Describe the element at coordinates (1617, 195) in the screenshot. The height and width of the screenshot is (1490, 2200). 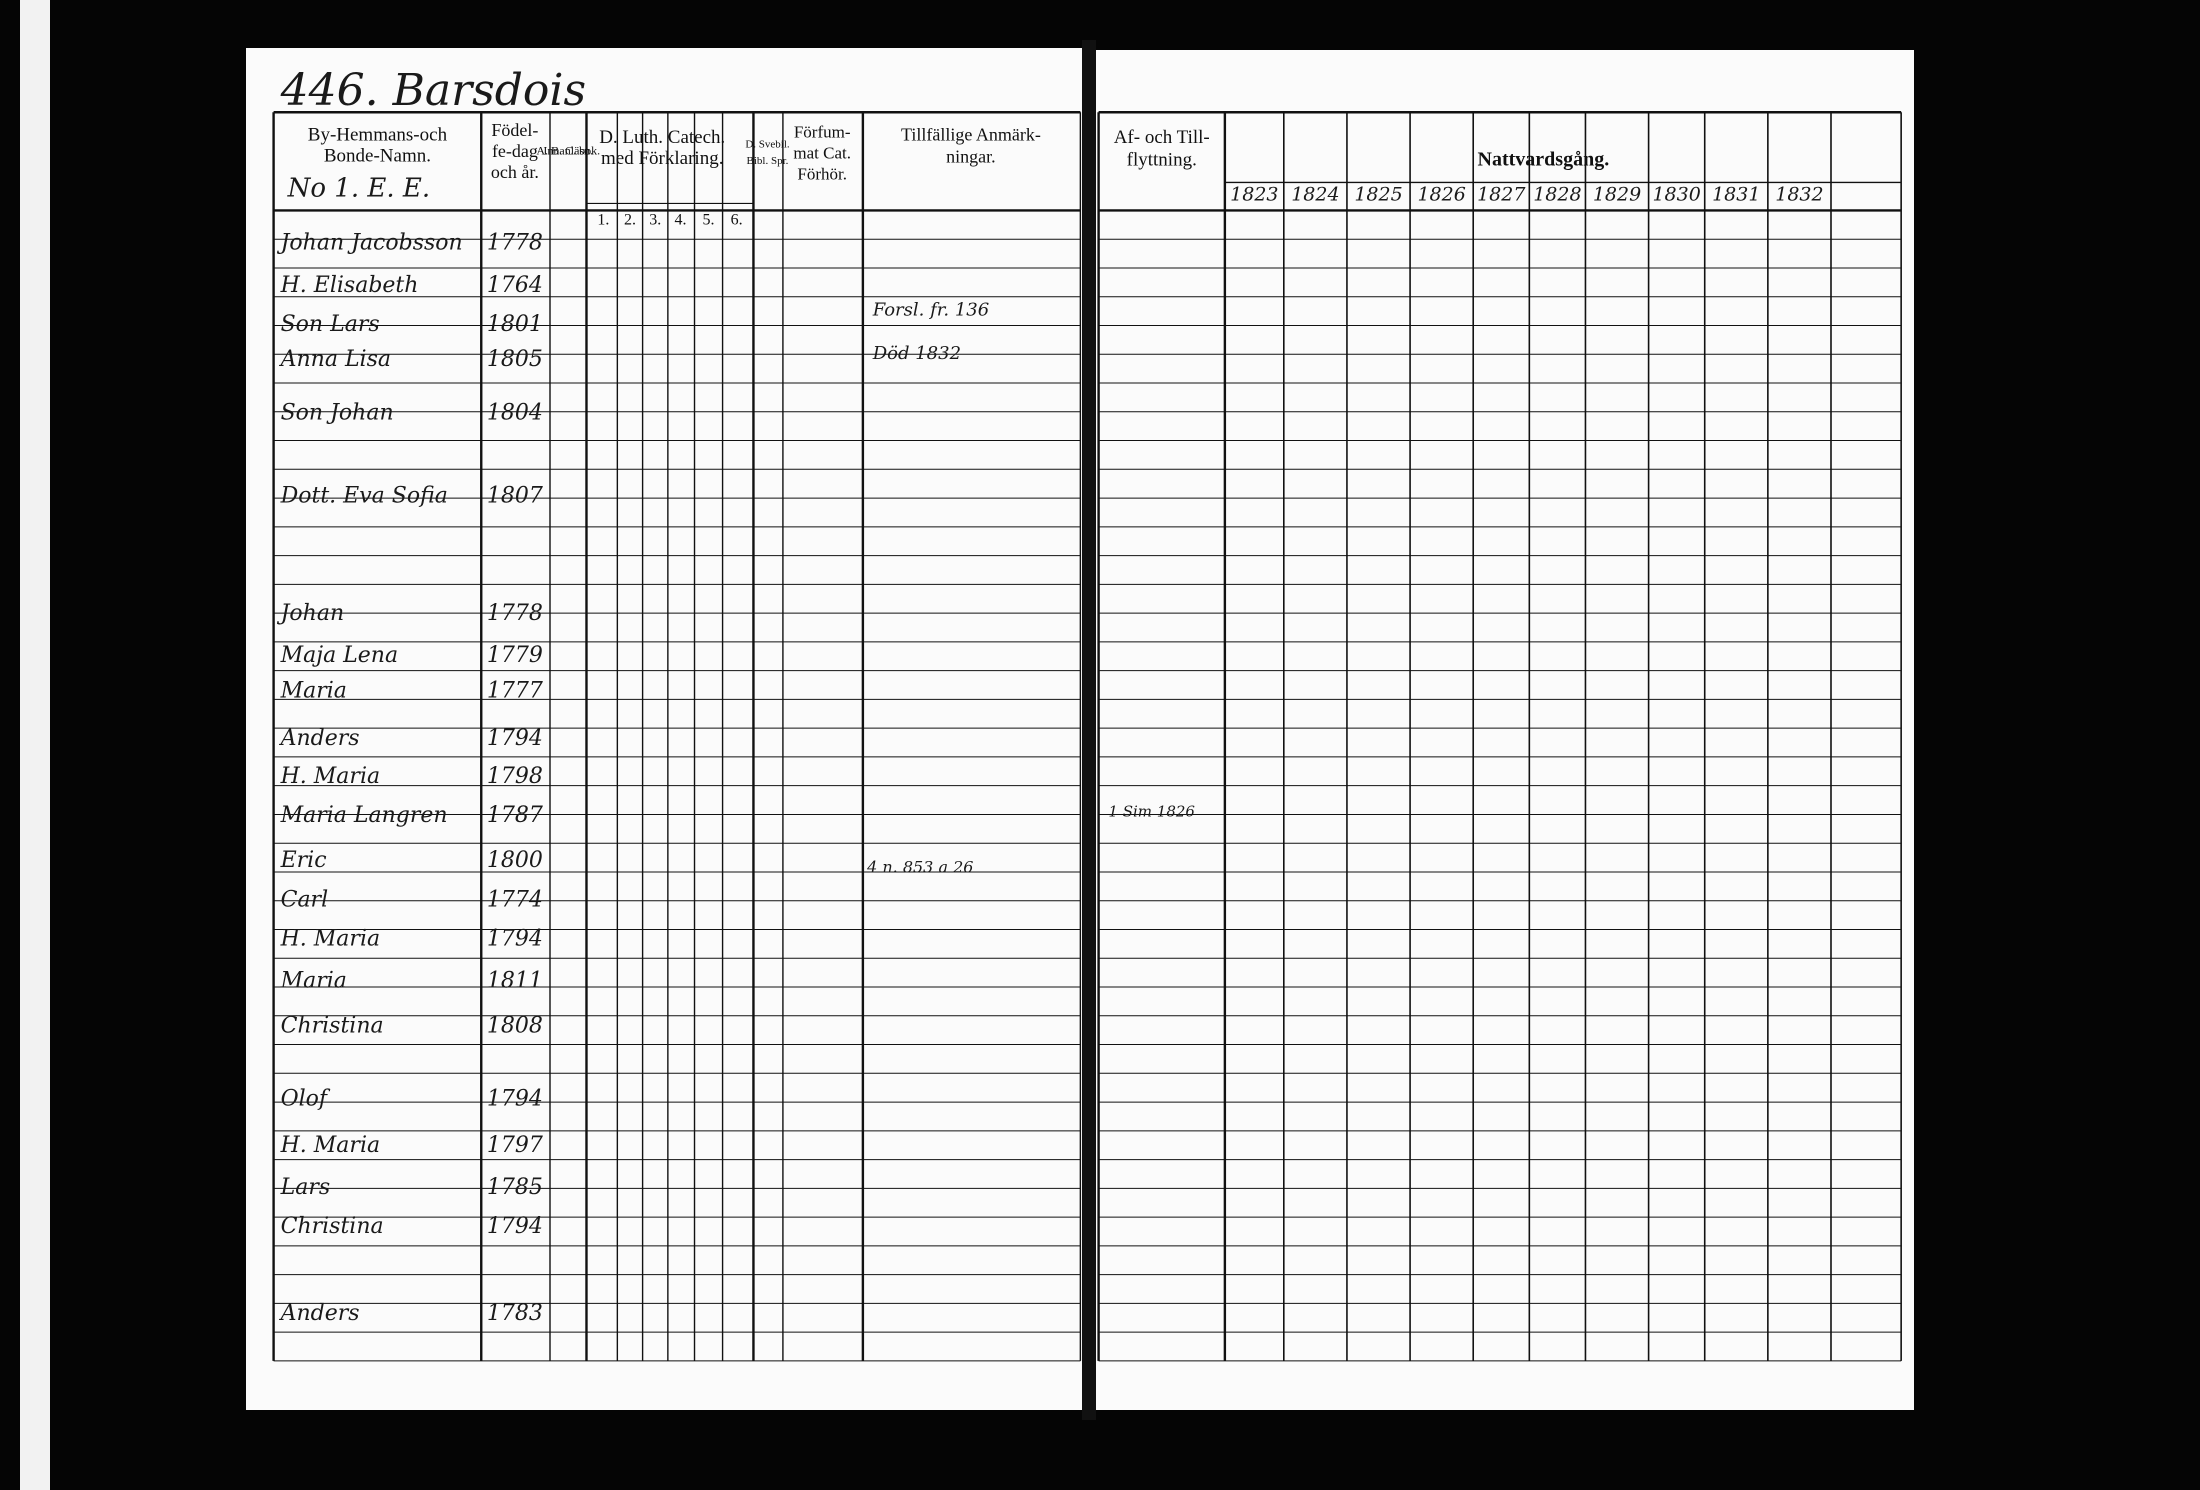
I see `communion-year: 1829` at that location.